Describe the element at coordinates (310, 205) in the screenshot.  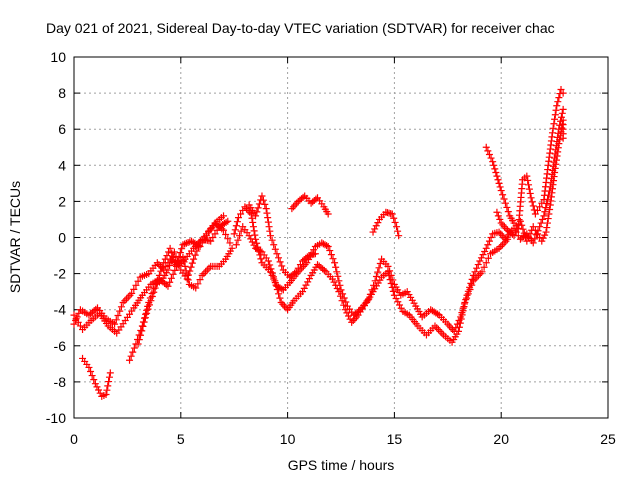
I see `series-track-i` at that location.